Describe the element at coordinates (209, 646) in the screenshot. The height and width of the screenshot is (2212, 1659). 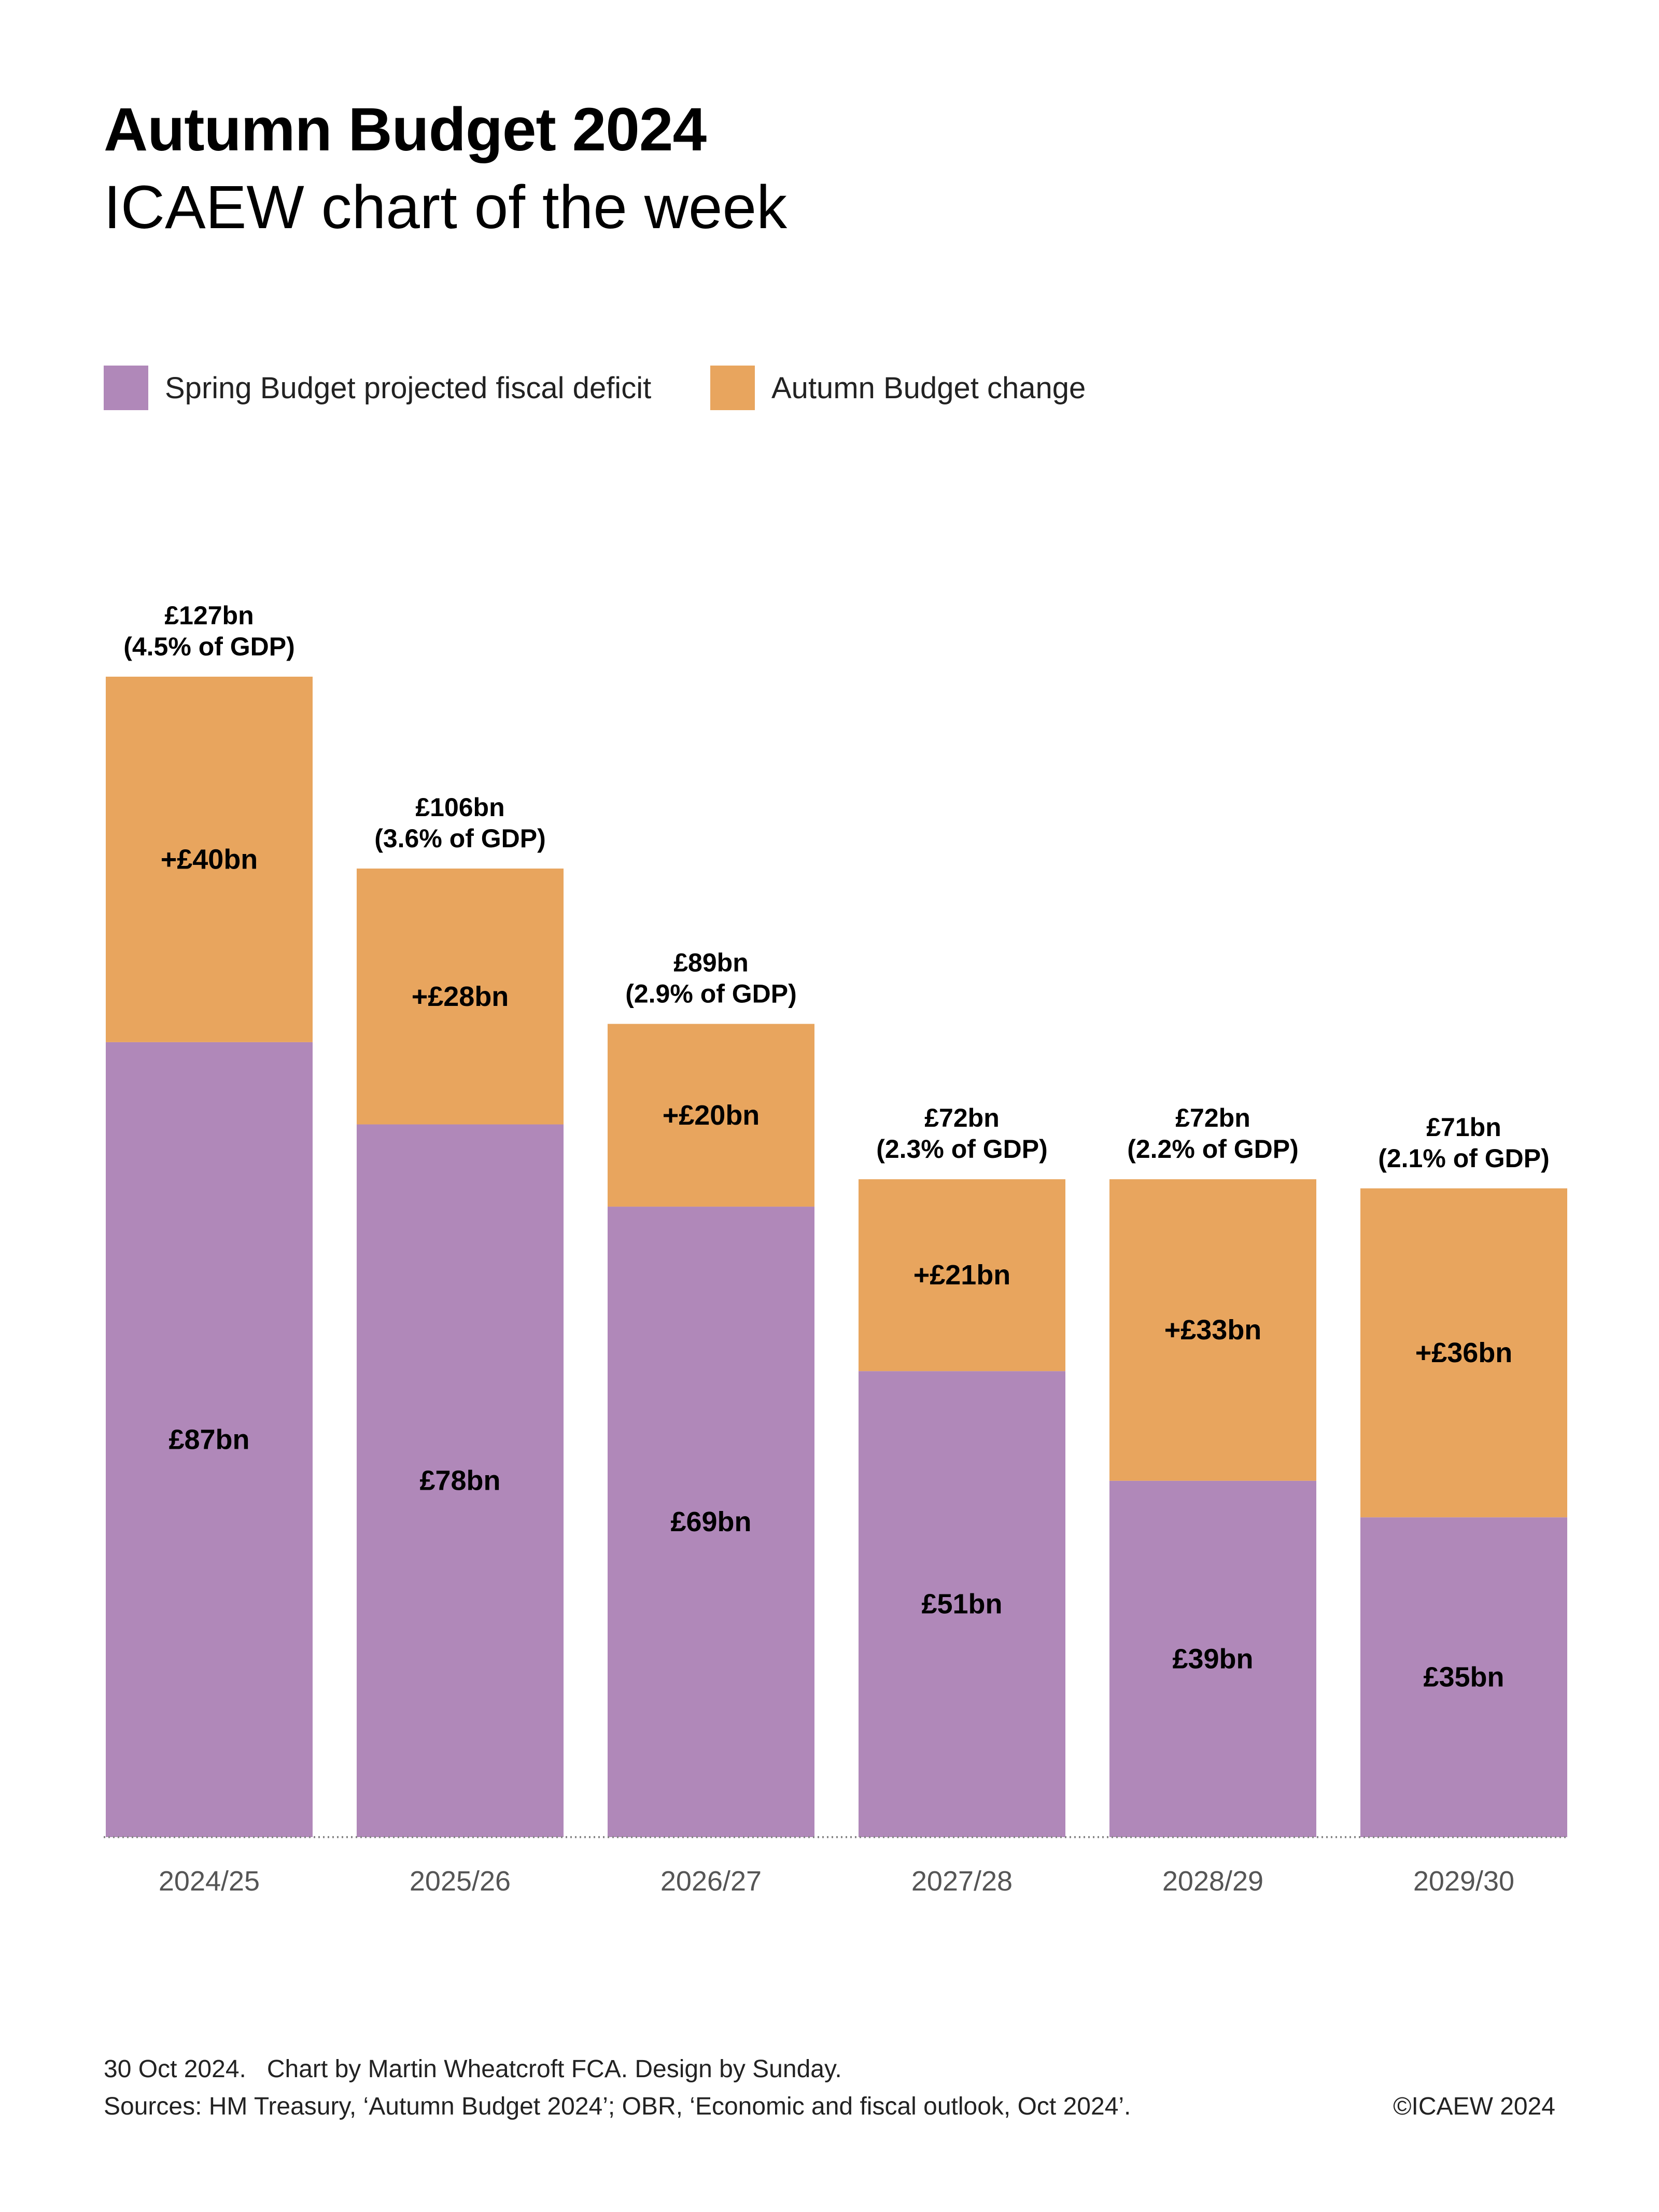
I see `total-gdp-0: (4.5% of GDP)` at that location.